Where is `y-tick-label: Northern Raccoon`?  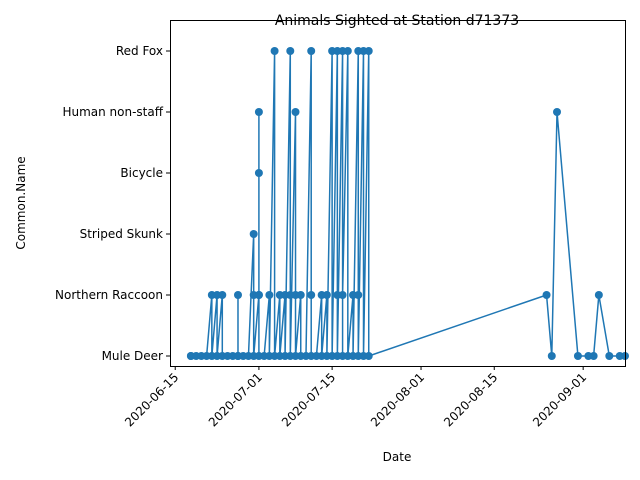
y-tick-label: Northern Raccoon is located at coordinates (109, 295).